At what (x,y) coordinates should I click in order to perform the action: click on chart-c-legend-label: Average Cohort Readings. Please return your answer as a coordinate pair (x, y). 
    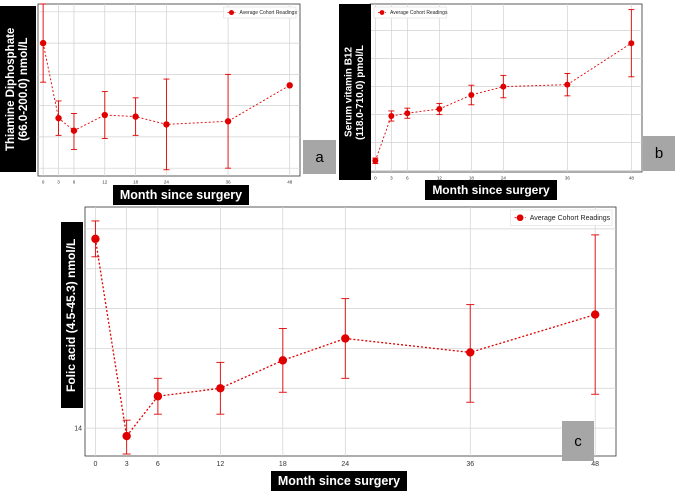
    Looking at the image, I should click on (570, 218).